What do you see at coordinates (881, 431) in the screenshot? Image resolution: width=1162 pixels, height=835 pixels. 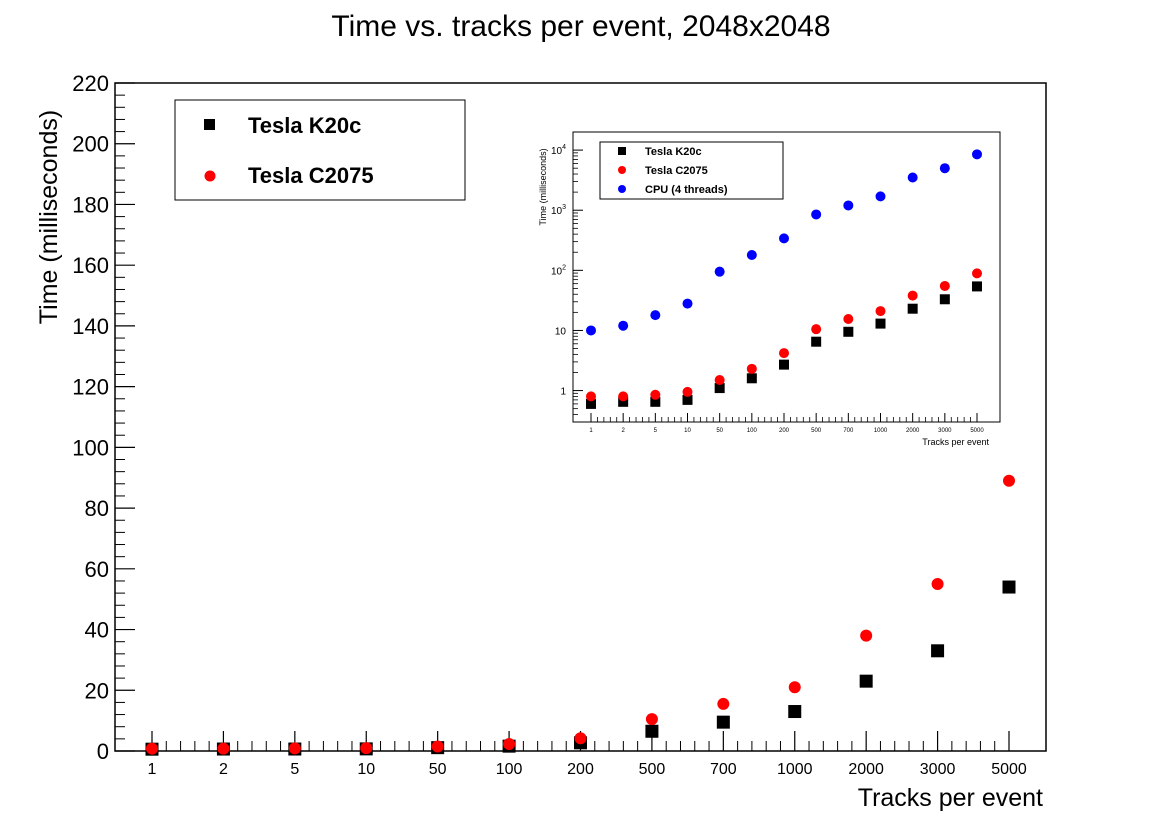 I see `inset-x-tick-label: 1000` at bounding box center [881, 431].